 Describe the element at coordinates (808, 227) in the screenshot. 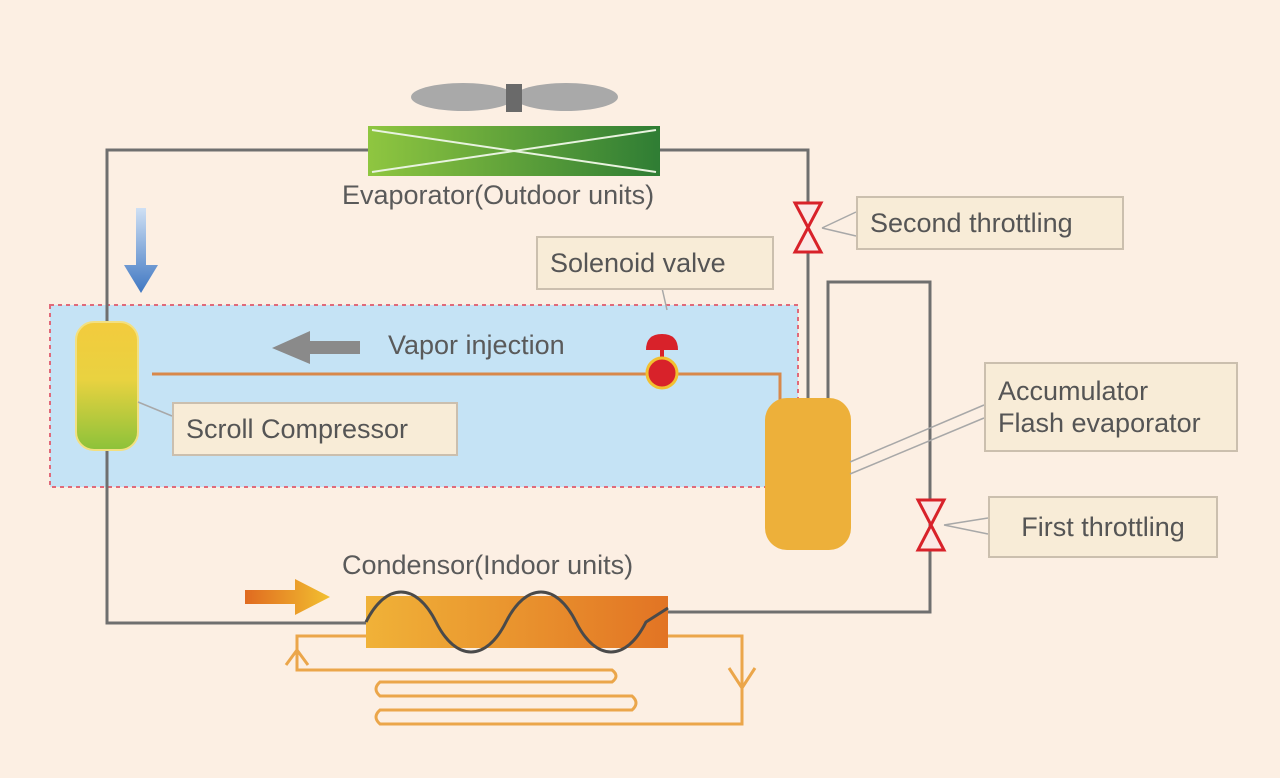

I see `second-throttling-valve-icon` at that location.